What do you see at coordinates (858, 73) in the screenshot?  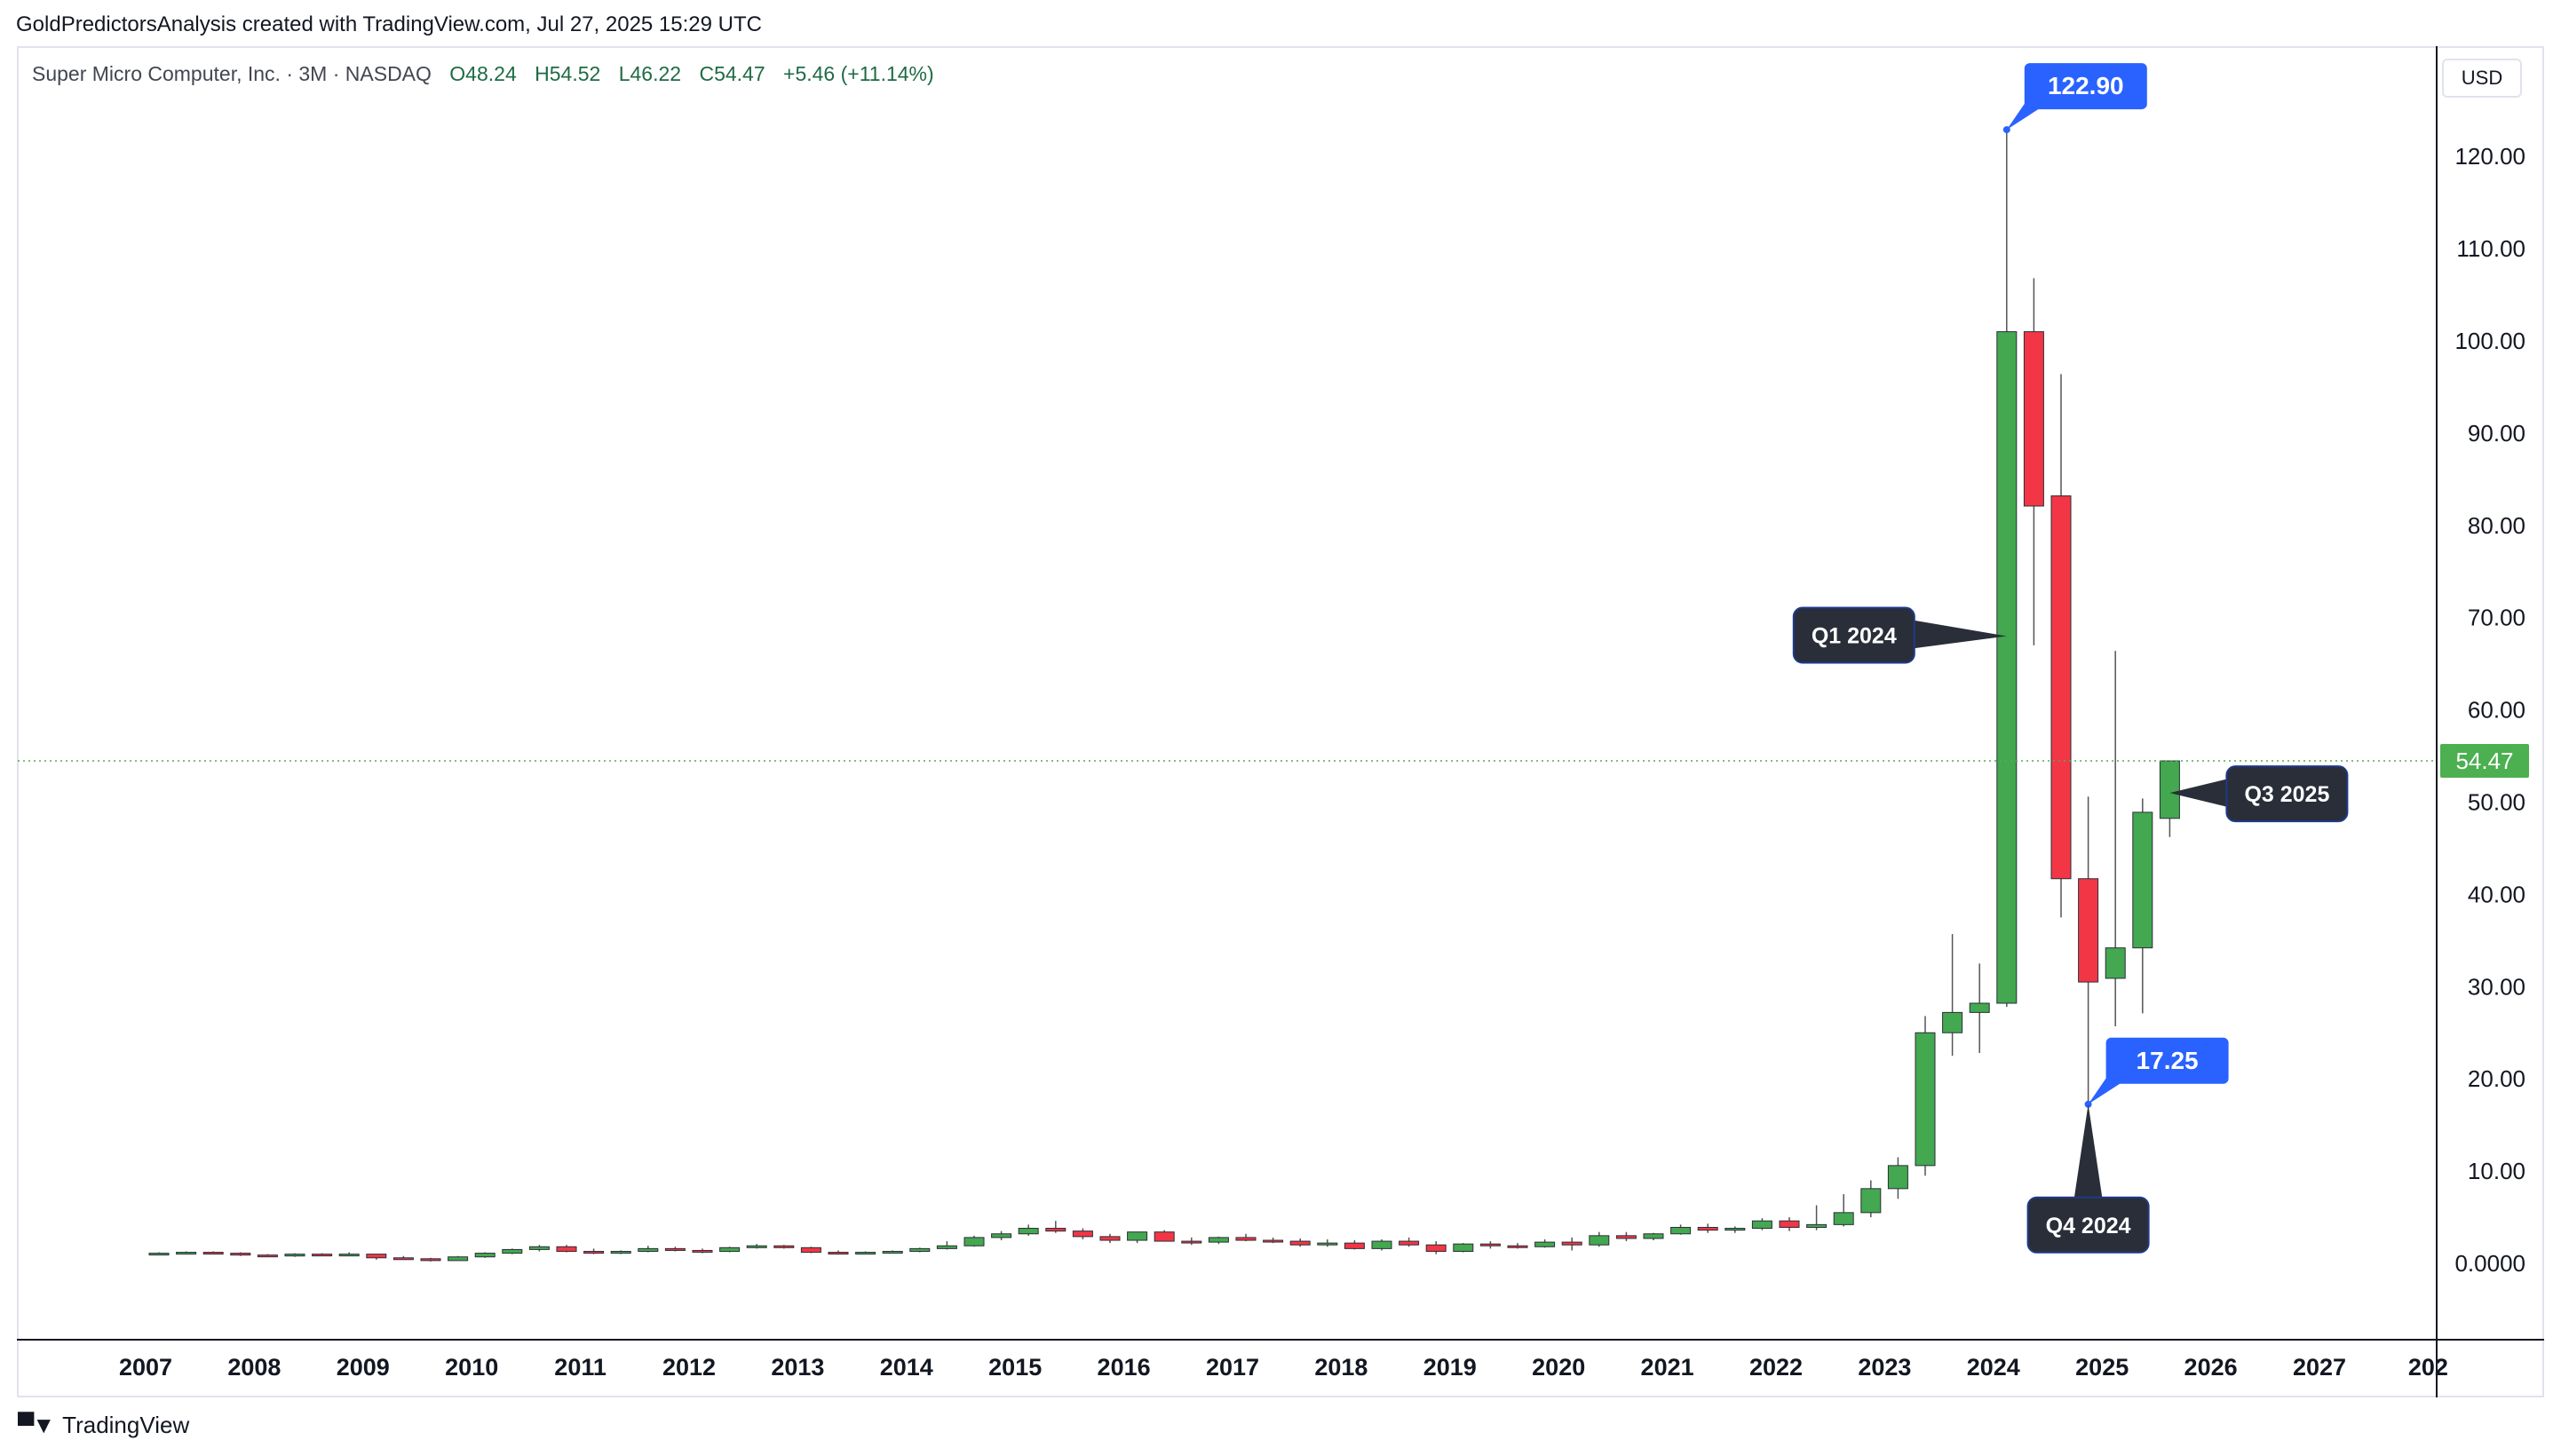 I see `legend-change: +5.46 (+11.14%)` at bounding box center [858, 73].